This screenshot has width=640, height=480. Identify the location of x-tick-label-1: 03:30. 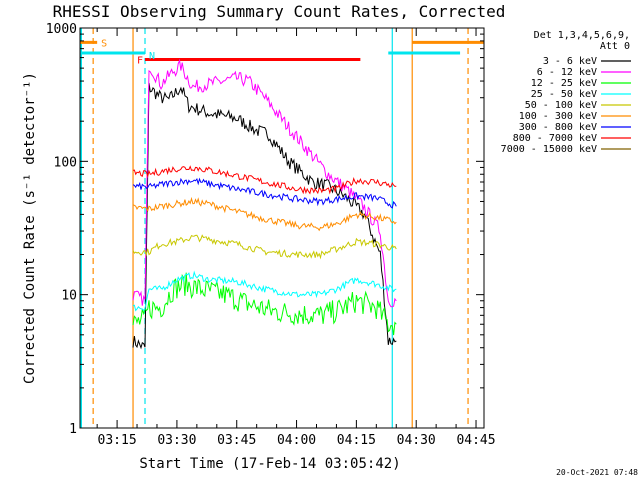
(176, 440).